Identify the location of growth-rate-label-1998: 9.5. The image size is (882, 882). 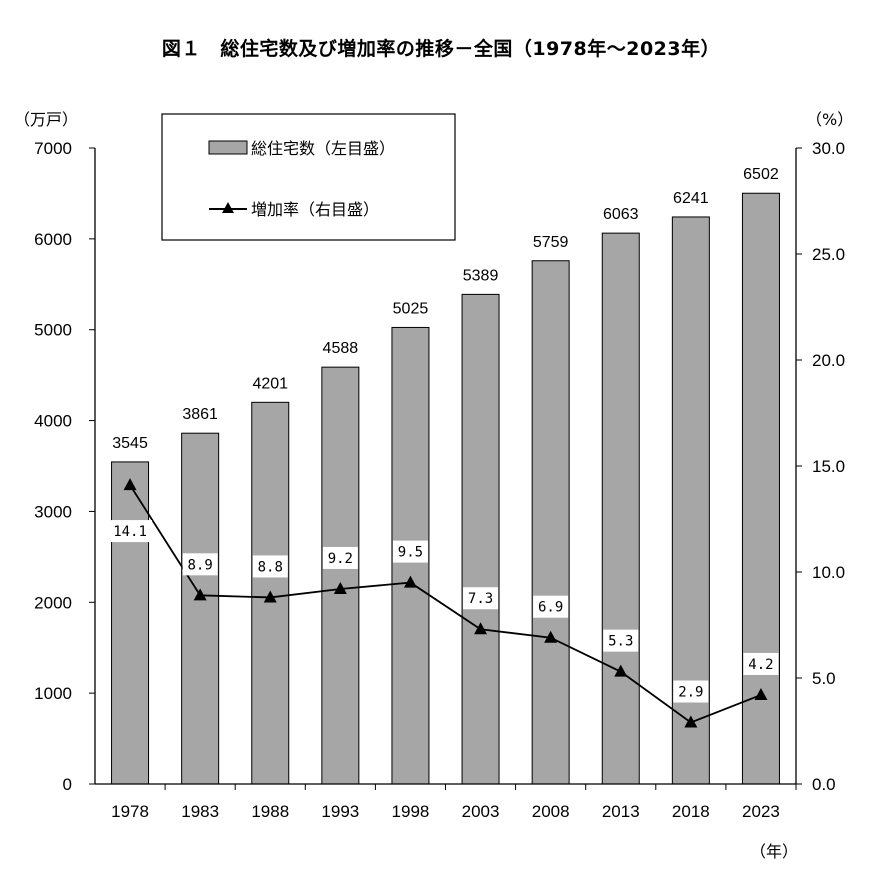
(410, 553).